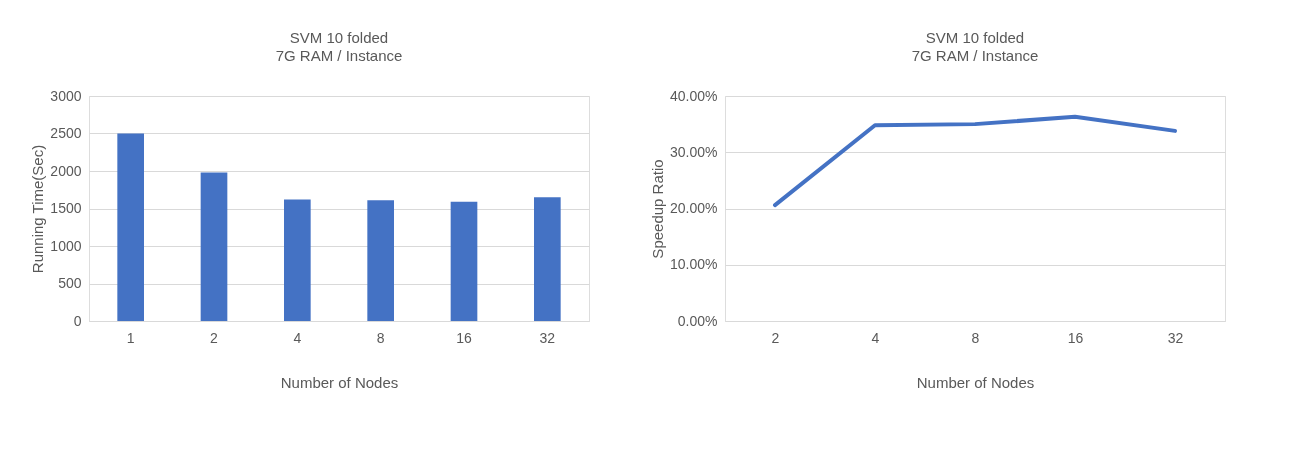  I want to click on y-tick-label: 10.00%, so click(694, 264).